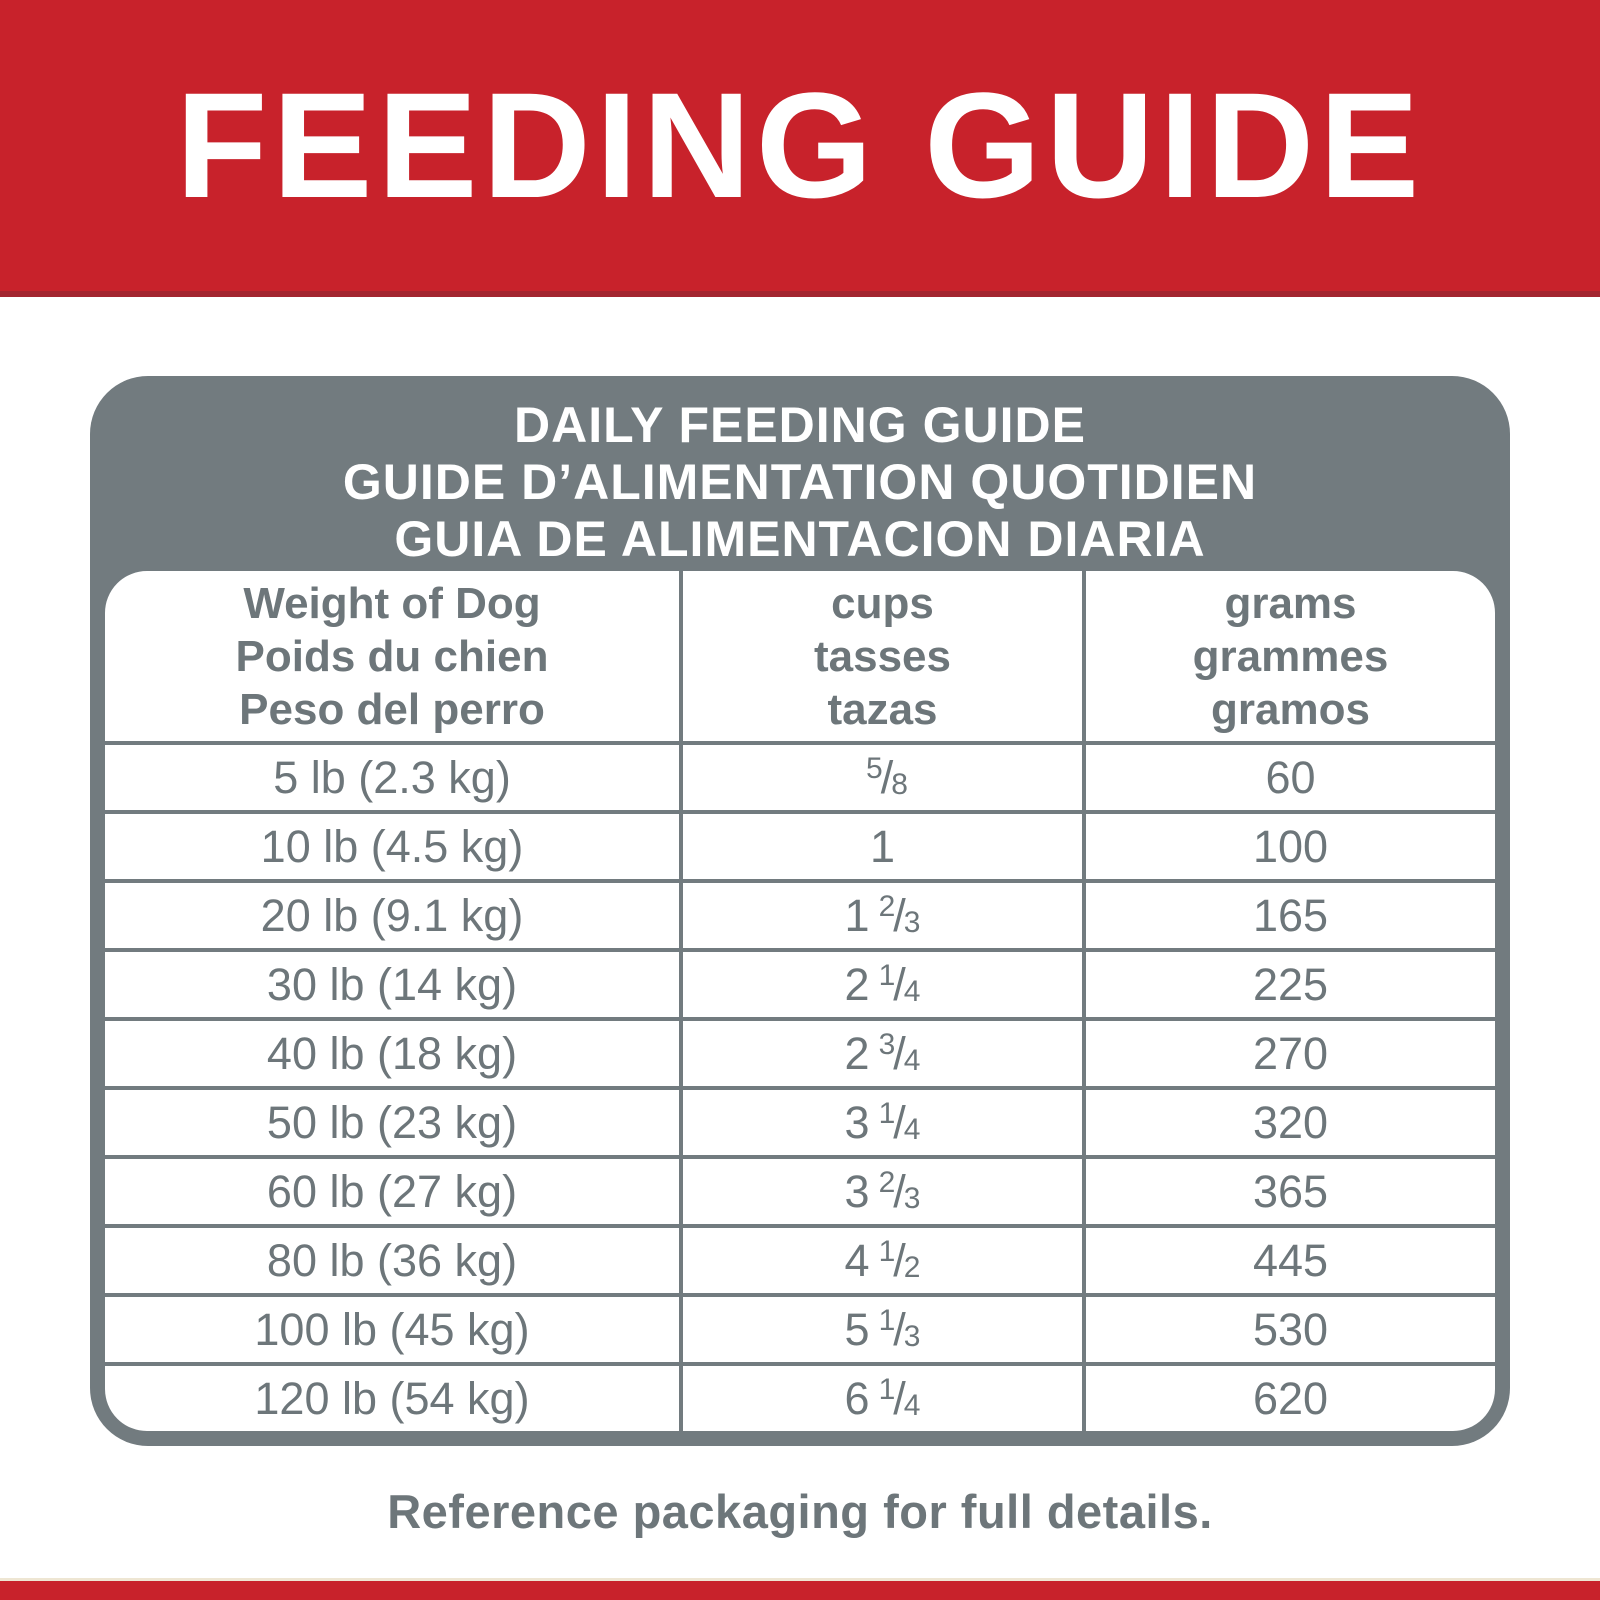 The height and width of the screenshot is (1600, 1600). I want to click on cups-cell: 3 2/3, so click(882, 1191).